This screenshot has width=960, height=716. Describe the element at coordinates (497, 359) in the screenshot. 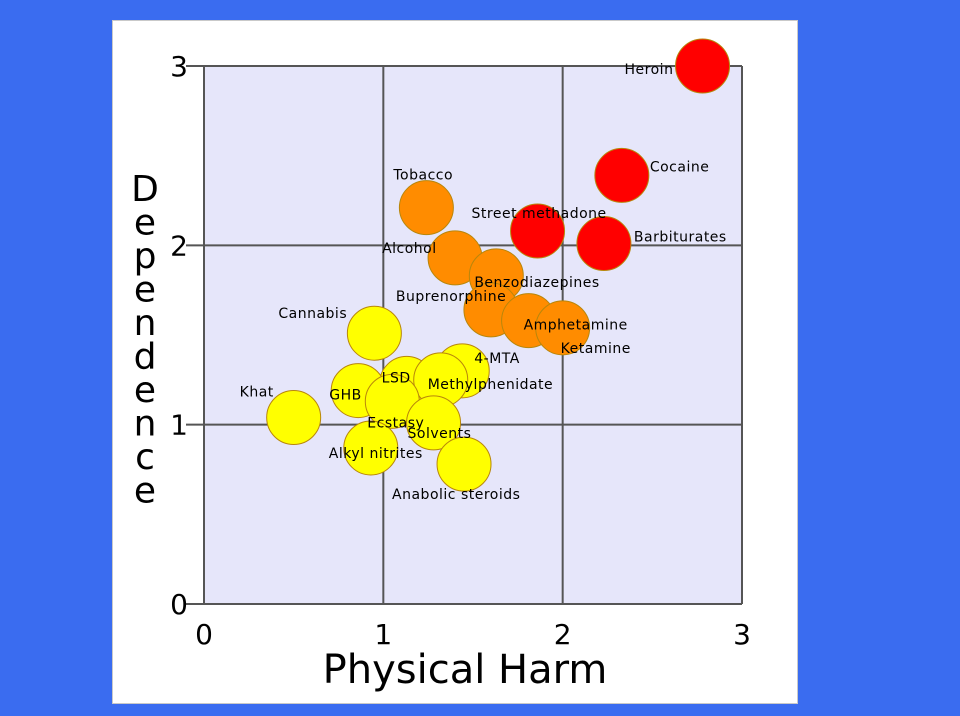

I see `point-label: 4-MTA` at that location.